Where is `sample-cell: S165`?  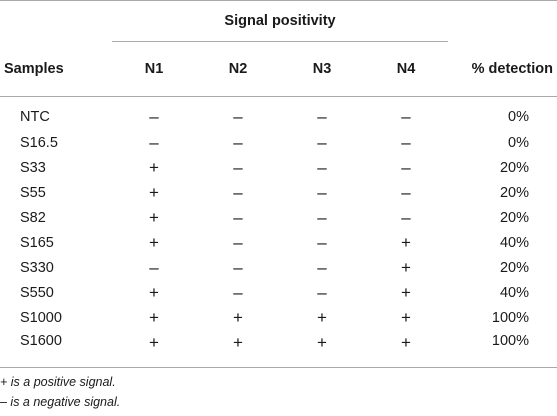
sample-cell: S165 is located at coordinates (37, 242).